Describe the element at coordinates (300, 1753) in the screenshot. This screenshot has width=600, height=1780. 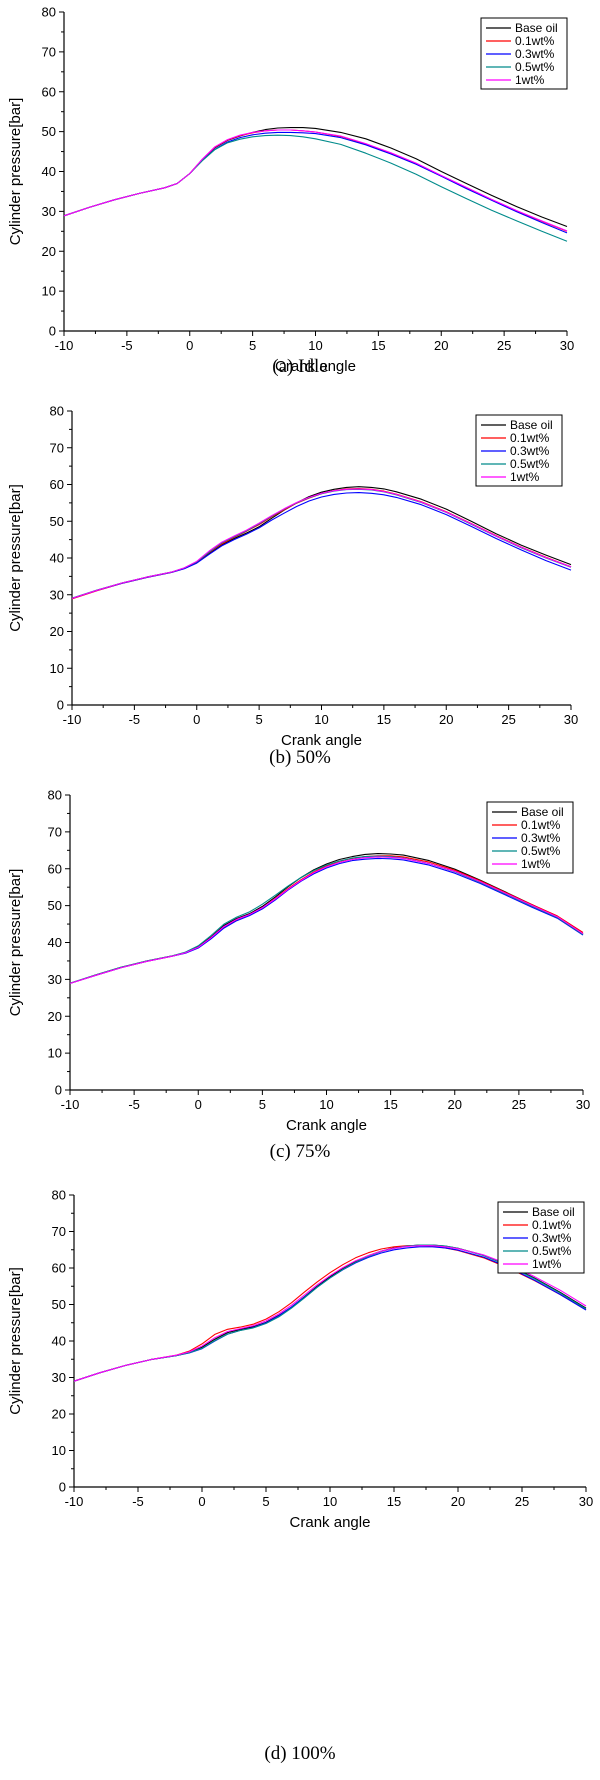
I see `chart-caption: (d) 100%` at that location.